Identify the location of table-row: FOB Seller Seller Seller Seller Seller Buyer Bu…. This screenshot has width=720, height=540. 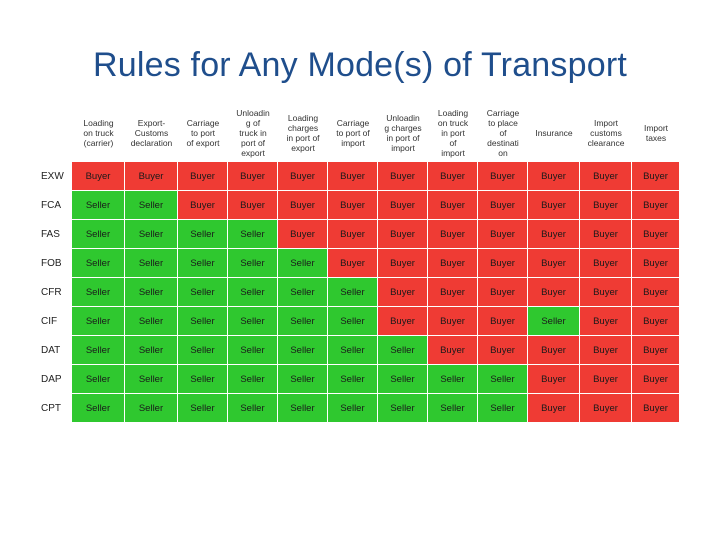
(358, 263).